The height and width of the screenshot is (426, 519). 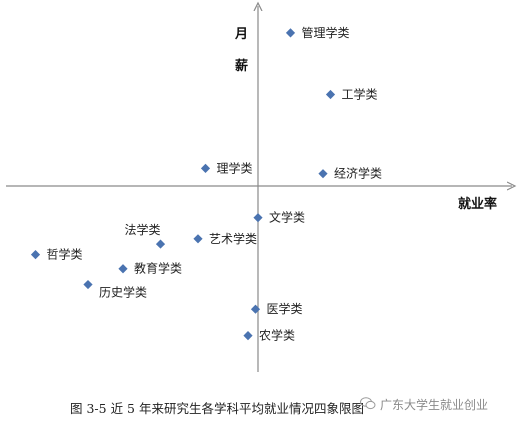 I want to click on data-label: 教育学类, so click(x=158, y=268).